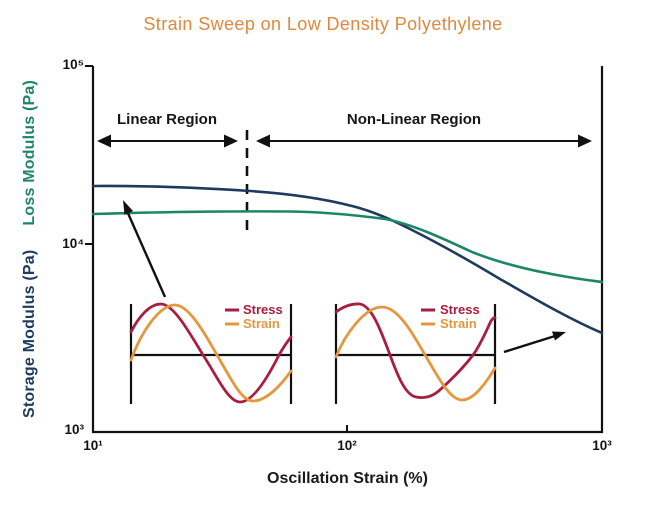 The width and height of the screenshot is (646, 528). Describe the element at coordinates (414, 119) in the screenshot. I see `nonlinear-region-label: Non-Linear Region` at that location.